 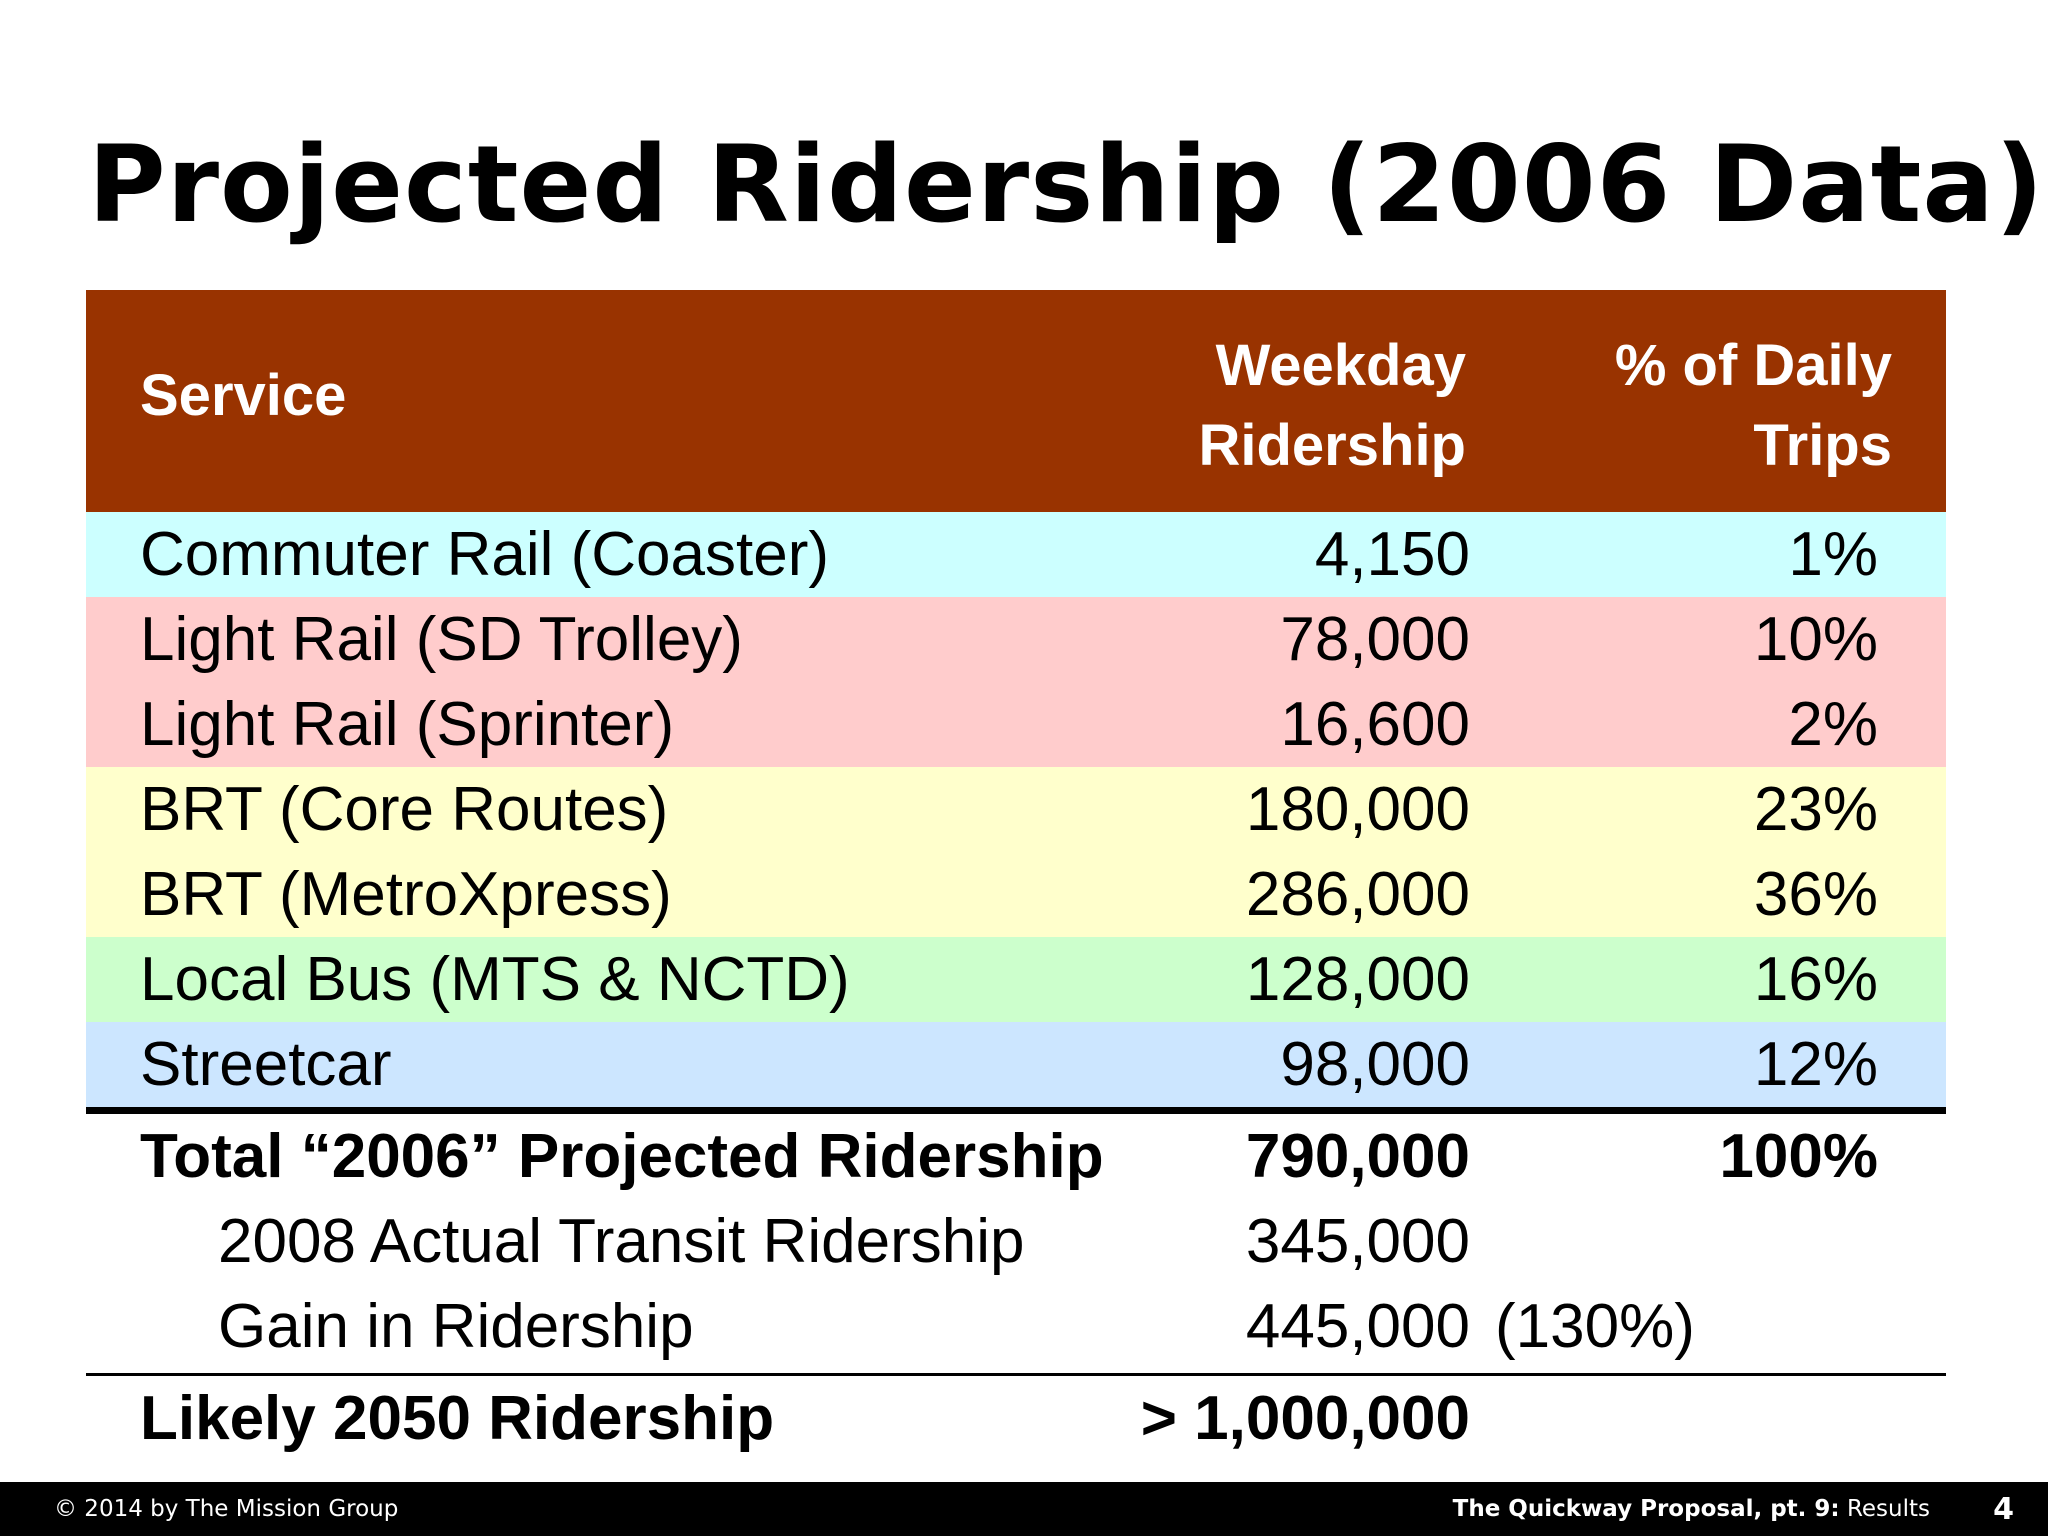 I want to click on presentation-section: Results, so click(x=1888, y=1509).